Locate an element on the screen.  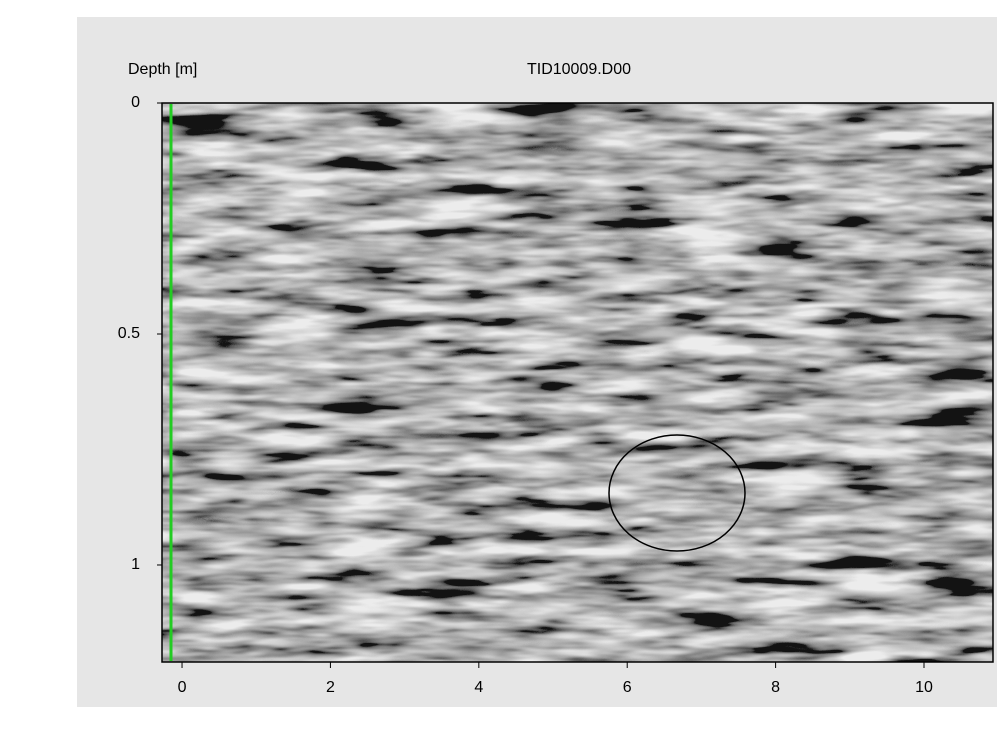
x-tick-label: 6 is located at coordinates (627, 687).